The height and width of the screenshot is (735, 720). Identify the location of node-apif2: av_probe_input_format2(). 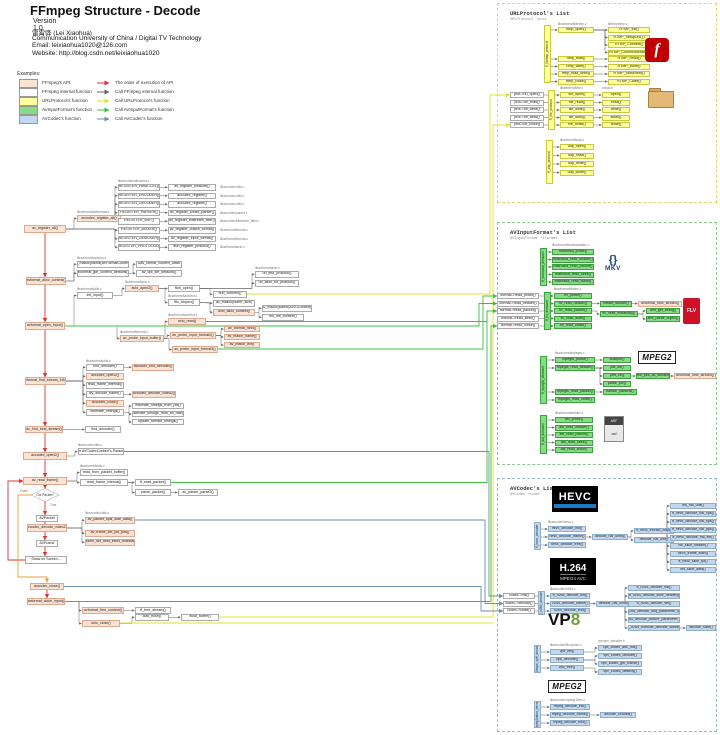
(193, 335).